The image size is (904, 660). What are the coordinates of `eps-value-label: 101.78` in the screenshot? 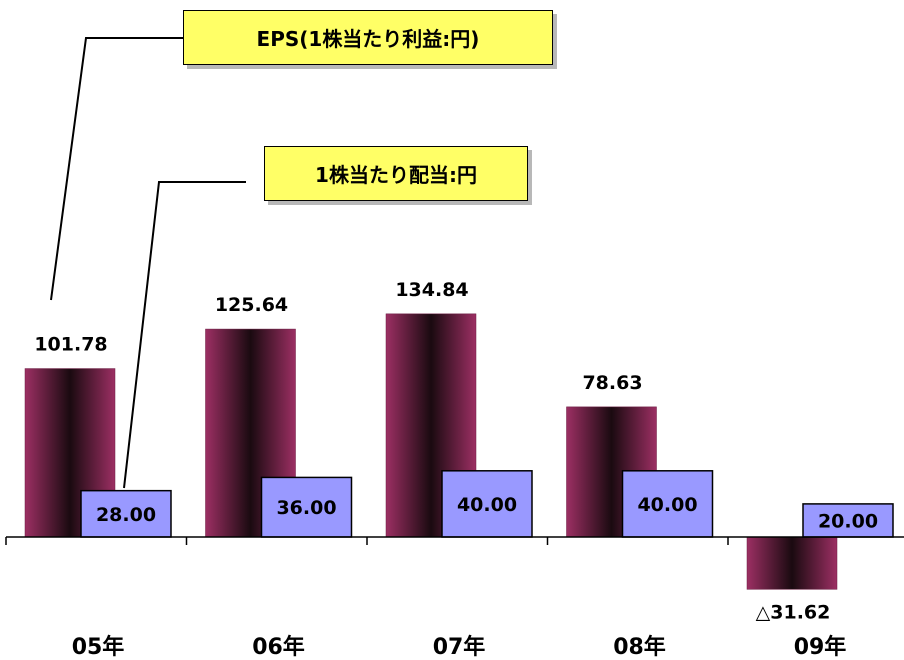 It's located at (70, 345).